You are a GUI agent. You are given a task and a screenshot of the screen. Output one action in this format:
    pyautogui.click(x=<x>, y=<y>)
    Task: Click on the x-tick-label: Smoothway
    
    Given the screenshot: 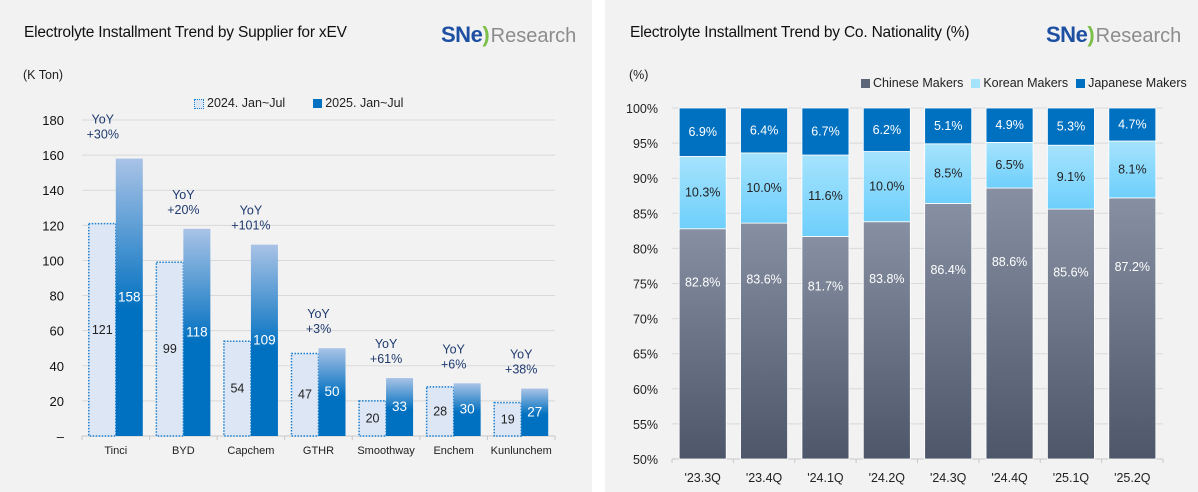 What is the action you would take?
    pyautogui.click(x=386, y=451)
    